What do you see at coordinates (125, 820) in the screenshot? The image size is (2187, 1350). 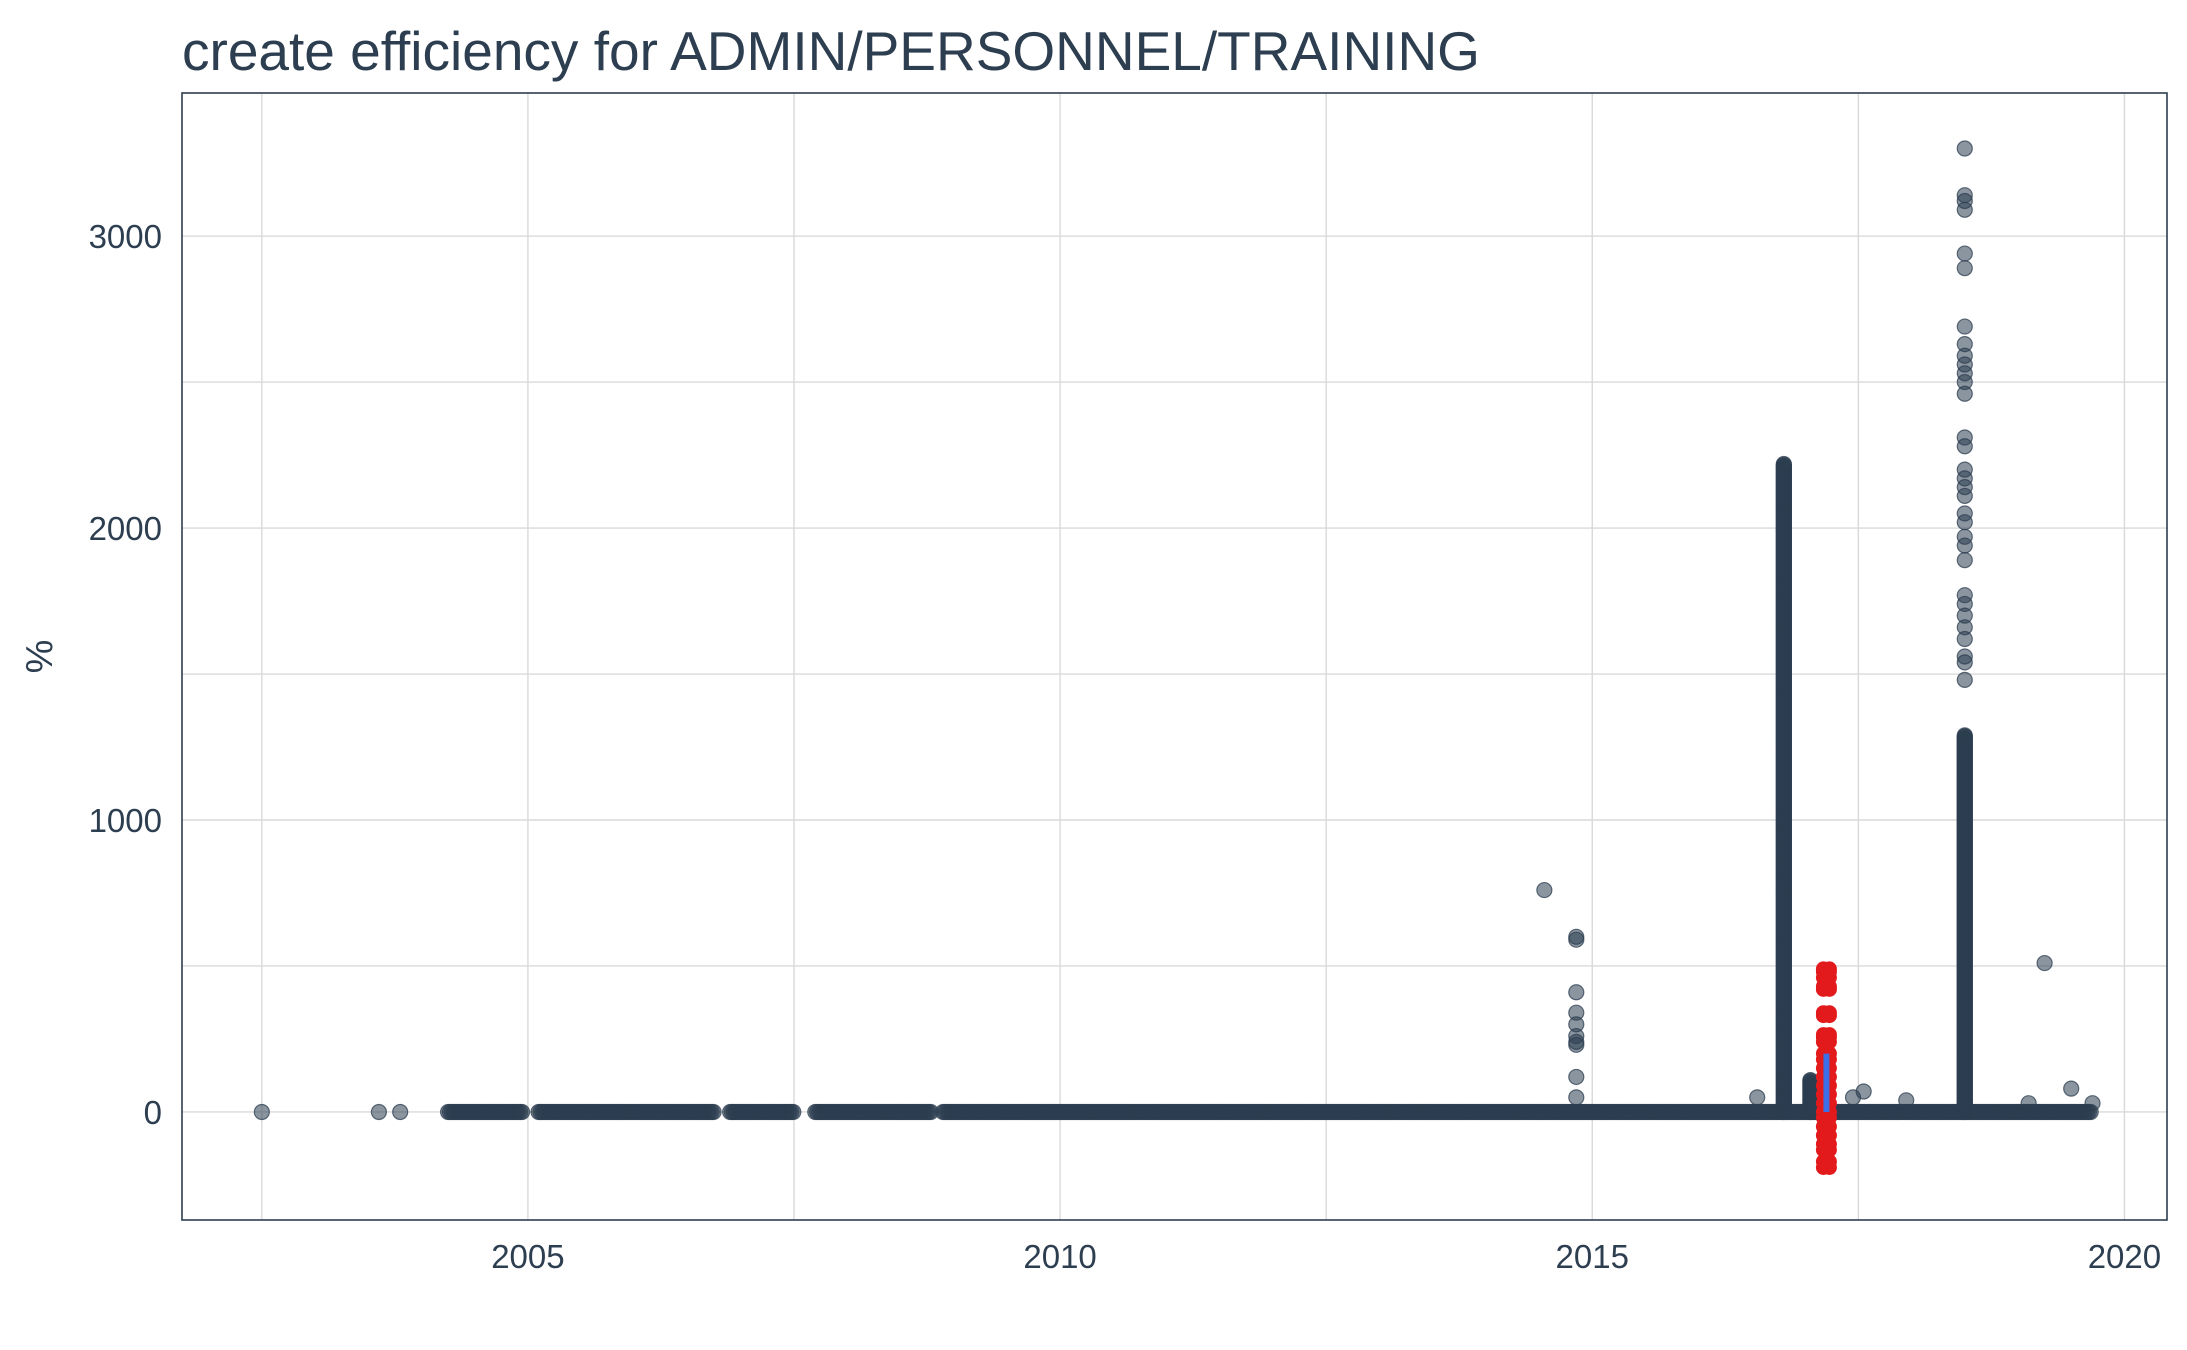 I see `y-tick-label: 1000` at bounding box center [125, 820].